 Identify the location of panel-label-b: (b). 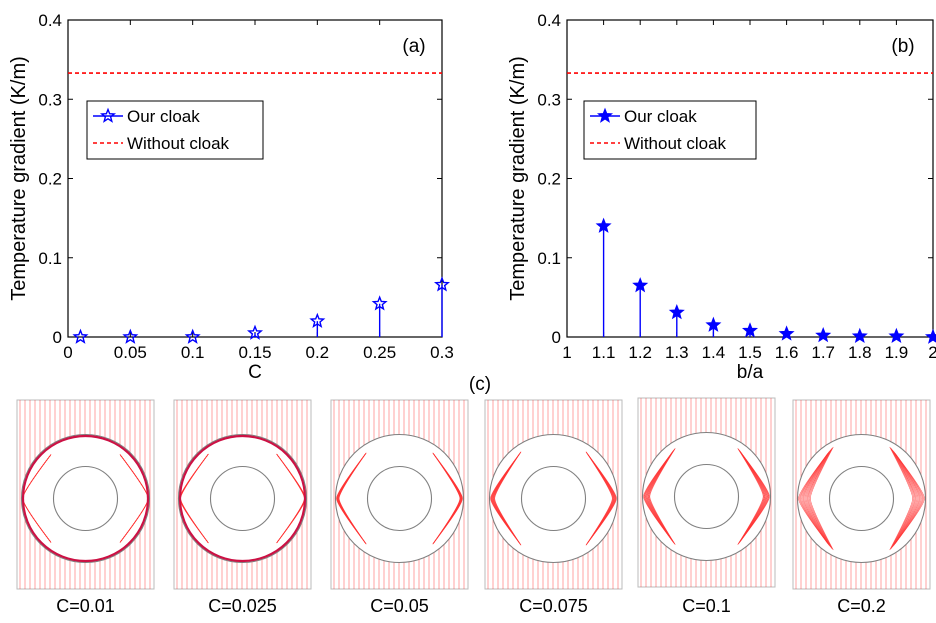
(902, 46).